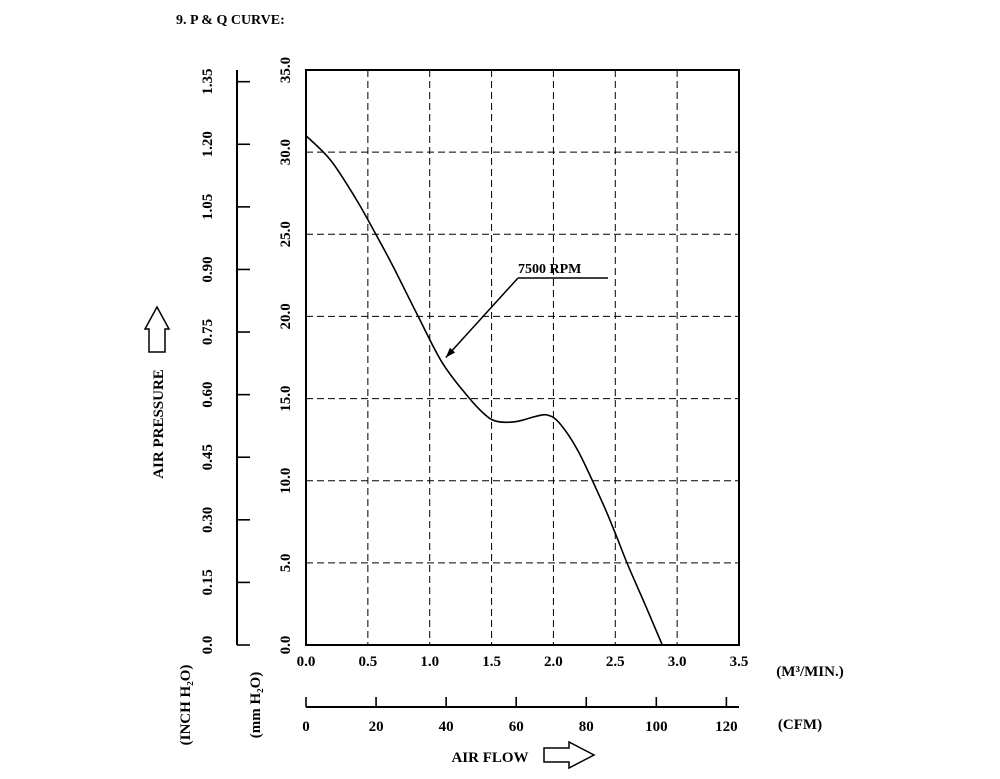 This screenshot has height=779, width=1000. I want to click on x-tick-label: 3.0, so click(677, 662).